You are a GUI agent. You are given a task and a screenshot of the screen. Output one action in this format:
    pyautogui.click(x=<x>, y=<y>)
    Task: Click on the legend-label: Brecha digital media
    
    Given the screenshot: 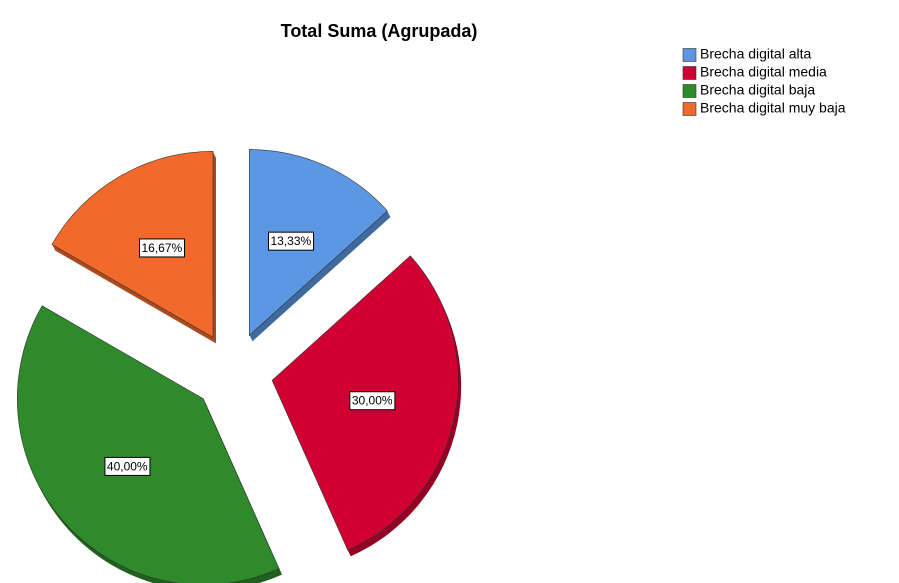 What is the action you would take?
    pyautogui.click(x=763, y=72)
    